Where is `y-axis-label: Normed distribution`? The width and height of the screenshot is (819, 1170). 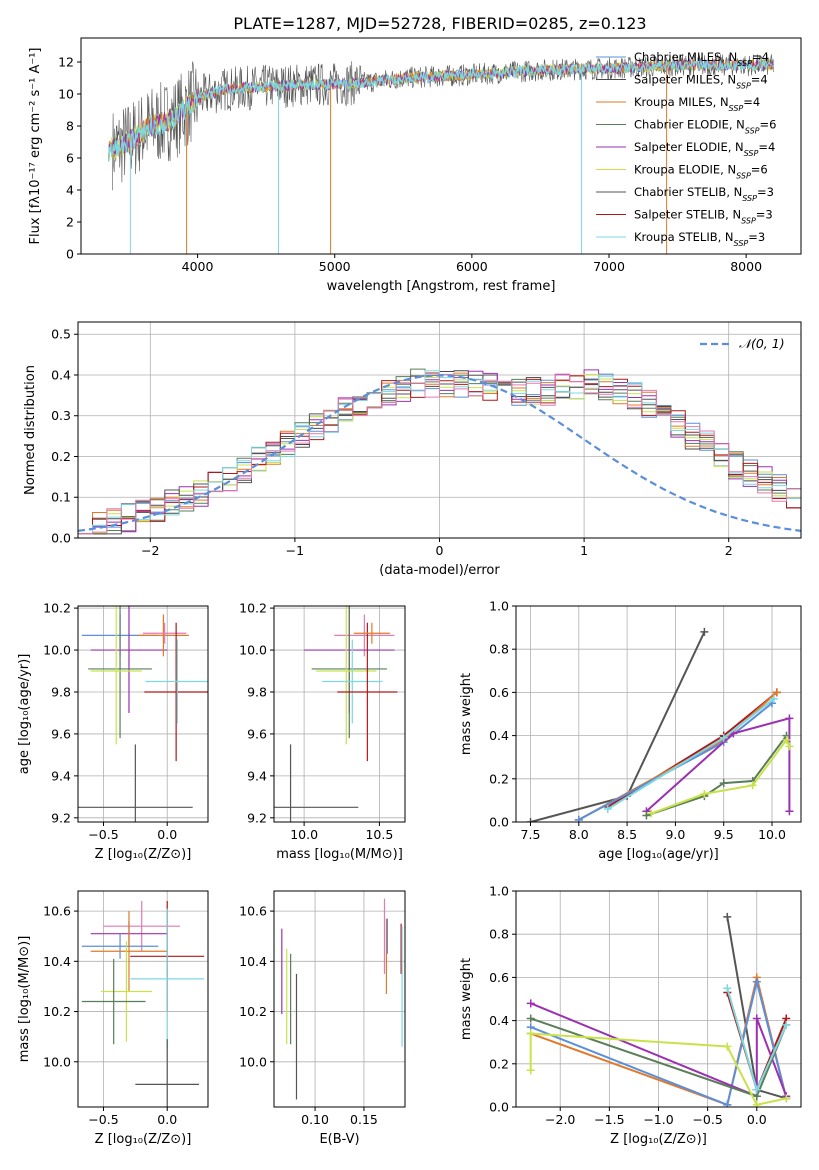
y-axis-label: Normed distribution is located at coordinates (30, 430).